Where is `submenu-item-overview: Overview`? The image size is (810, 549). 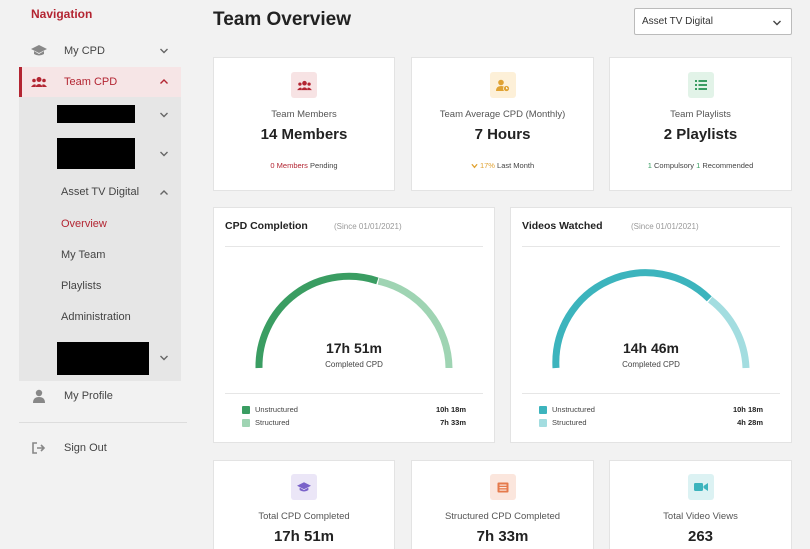 submenu-item-overview: Overview is located at coordinates (84, 224).